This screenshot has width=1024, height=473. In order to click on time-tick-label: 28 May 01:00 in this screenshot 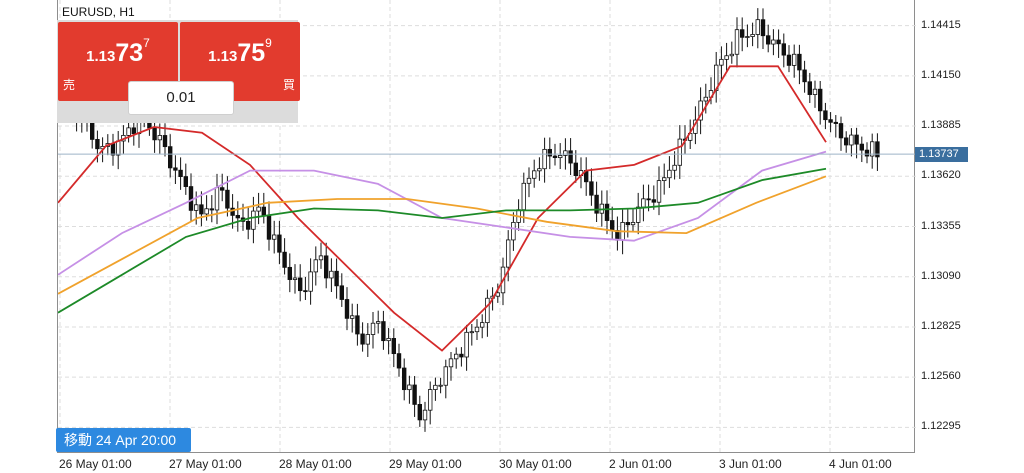, I will do `click(315, 464)`.